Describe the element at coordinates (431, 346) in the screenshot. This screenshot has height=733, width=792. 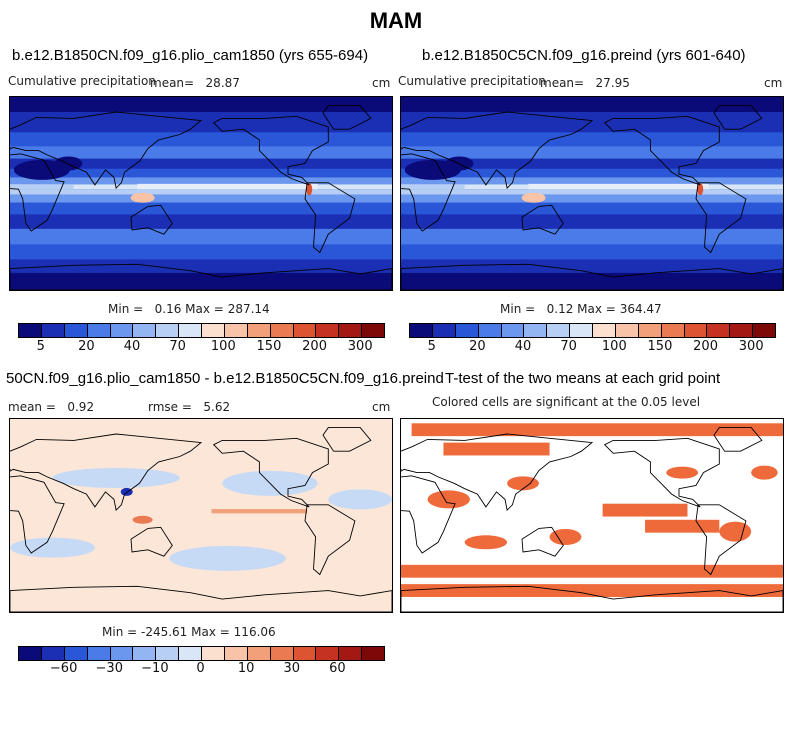
I see `colorbar-tick-label: 5` at that location.